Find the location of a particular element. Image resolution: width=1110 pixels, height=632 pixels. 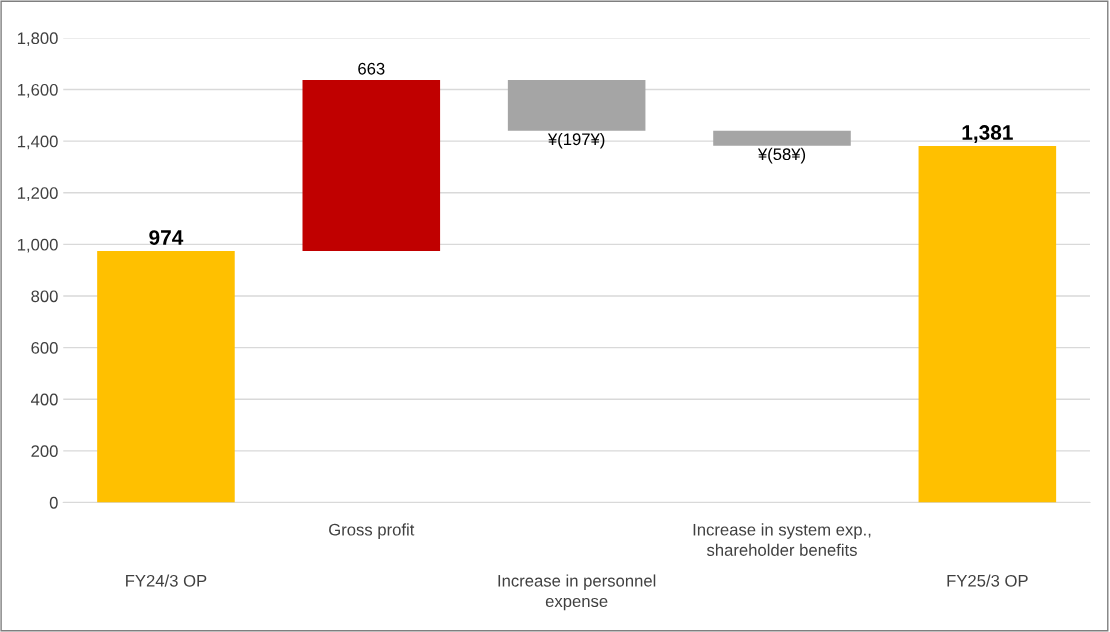

x-tick-label: FY25/3 OP is located at coordinates (987, 580).